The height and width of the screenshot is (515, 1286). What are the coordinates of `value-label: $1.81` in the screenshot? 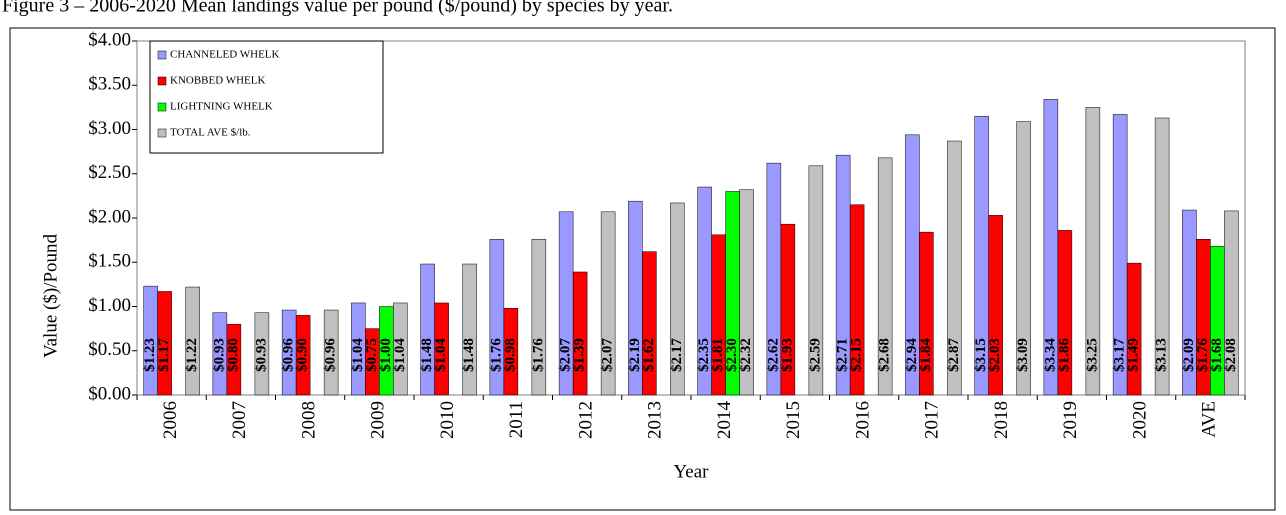 It's located at (718, 355).